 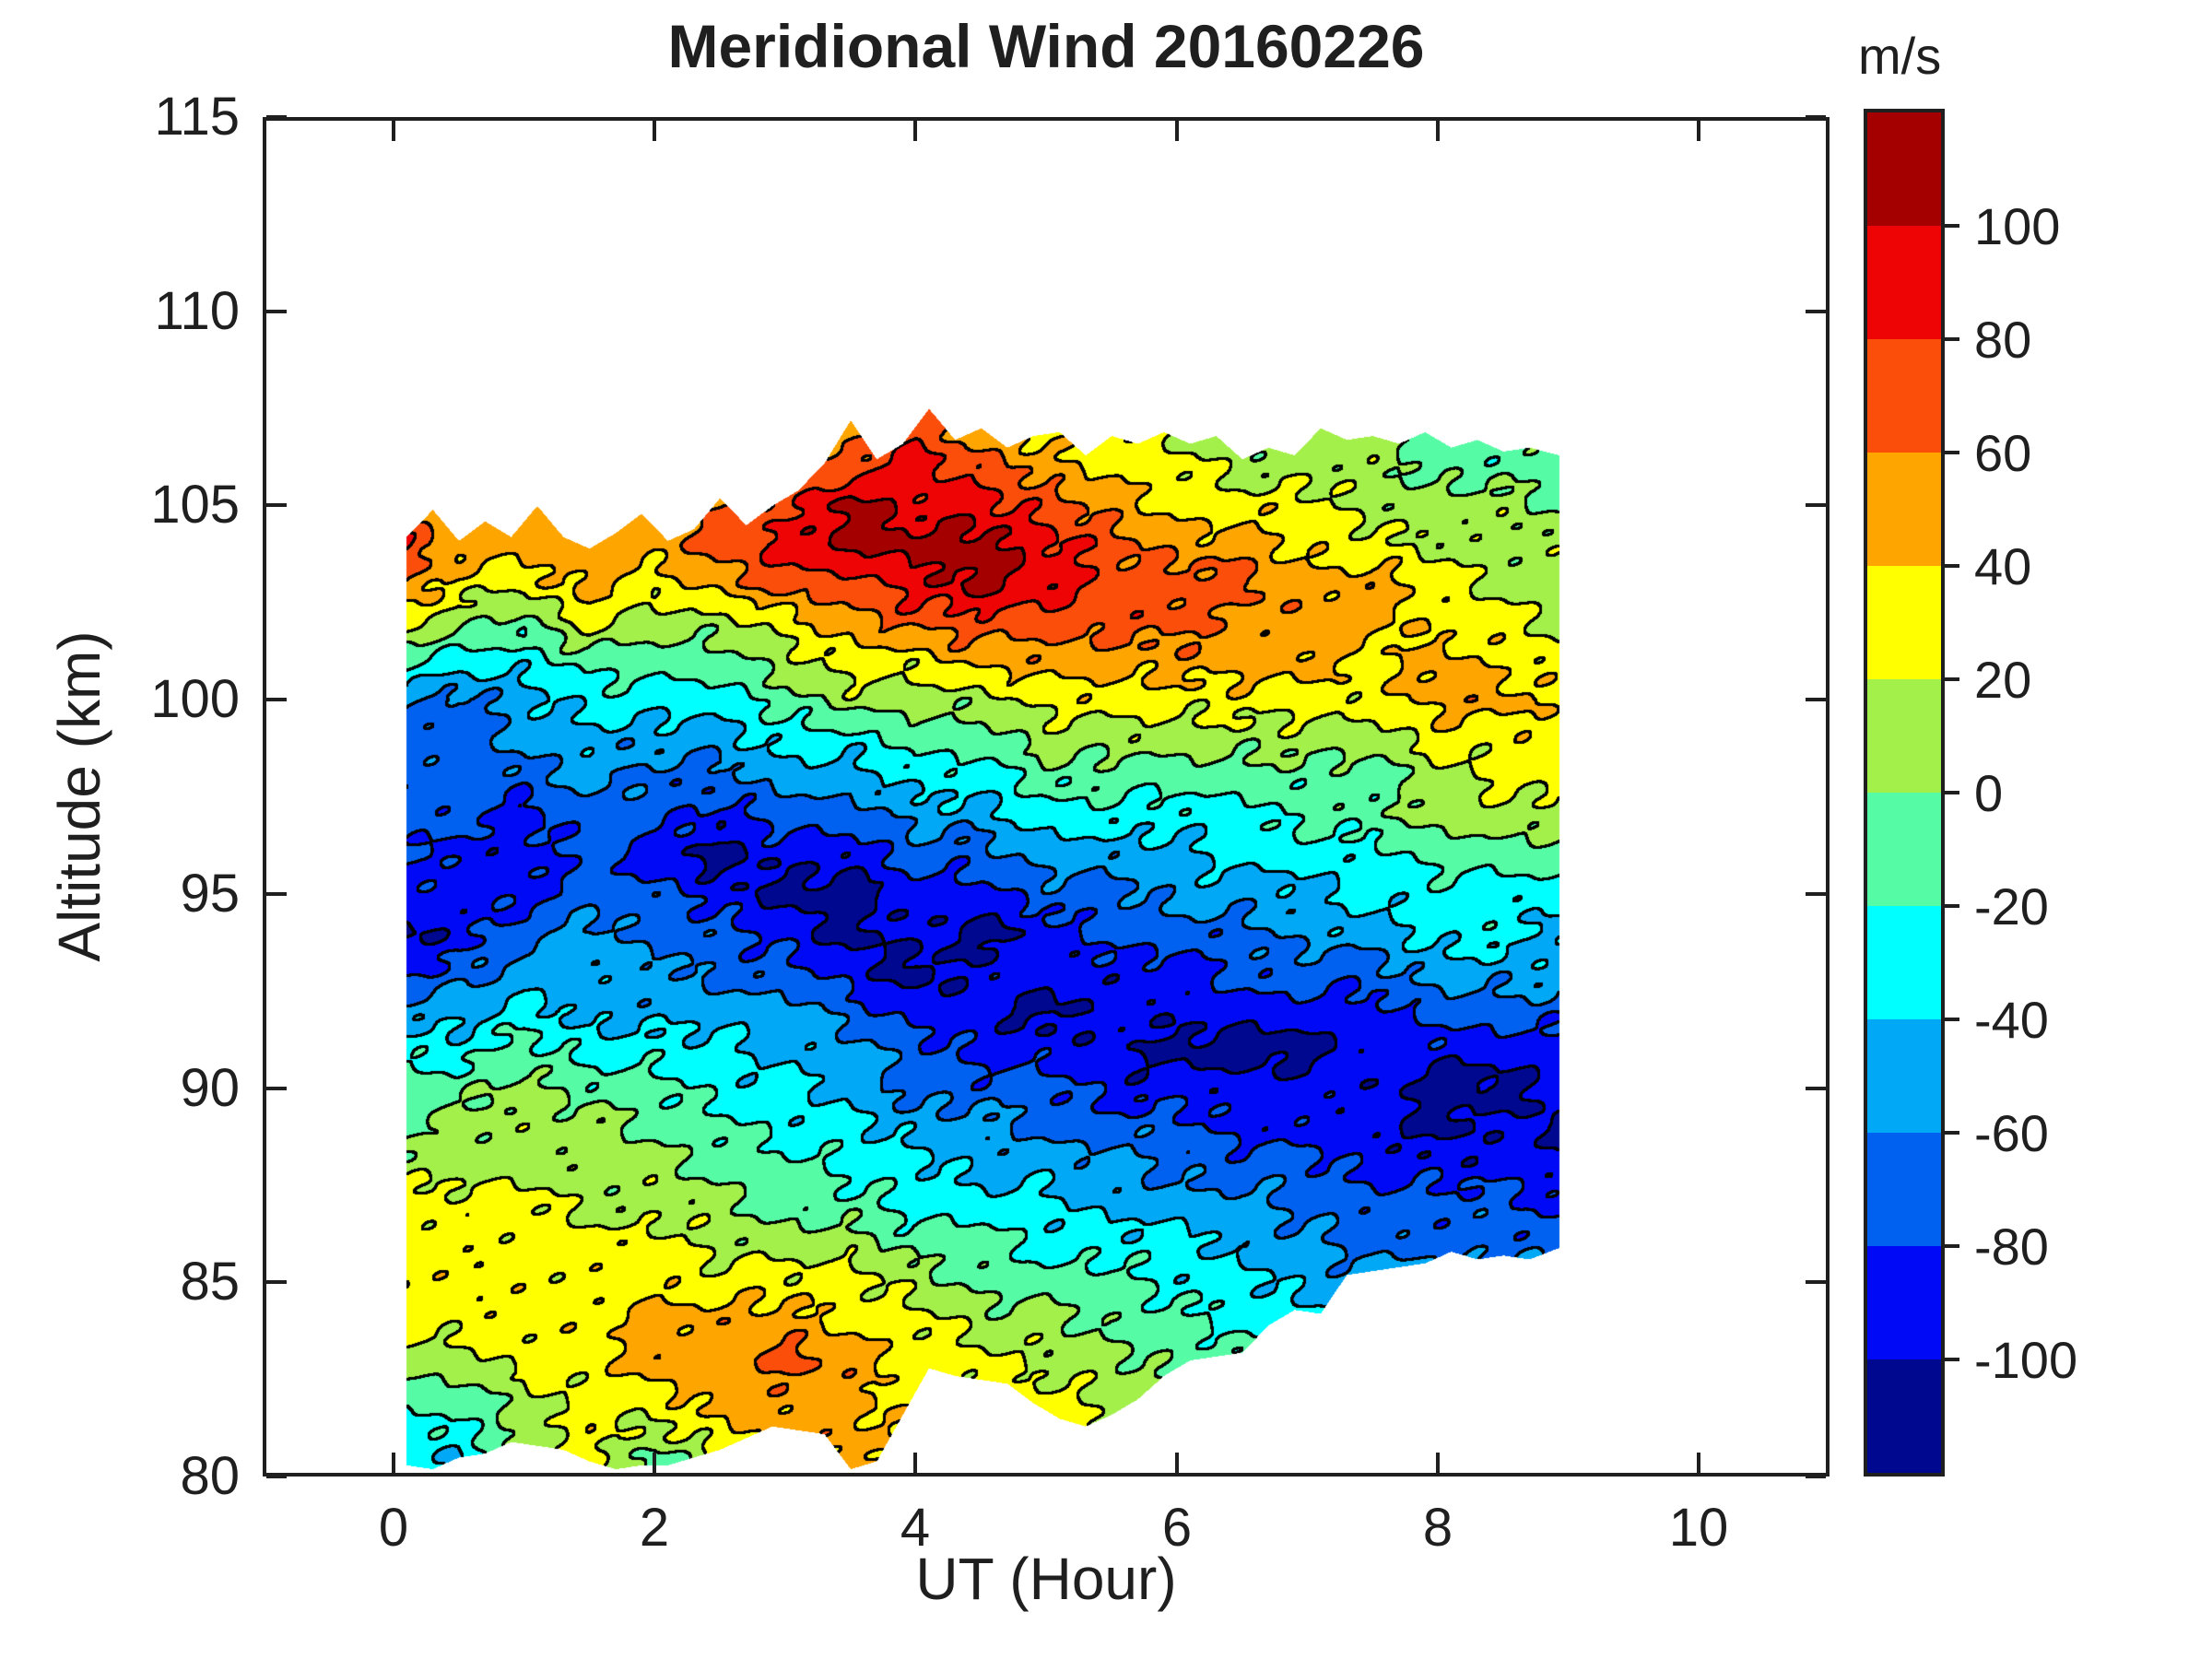 I want to click on colorbar-tick-label: 20, so click(x=2003, y=680).